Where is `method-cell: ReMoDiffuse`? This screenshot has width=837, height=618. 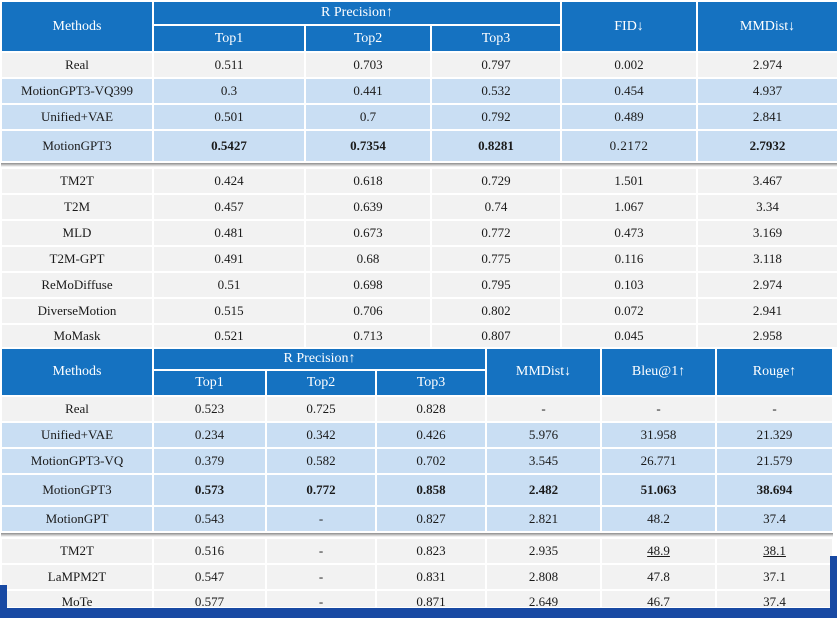 method-cell: ReMoDiffuse is located at coordinates (77, 285).